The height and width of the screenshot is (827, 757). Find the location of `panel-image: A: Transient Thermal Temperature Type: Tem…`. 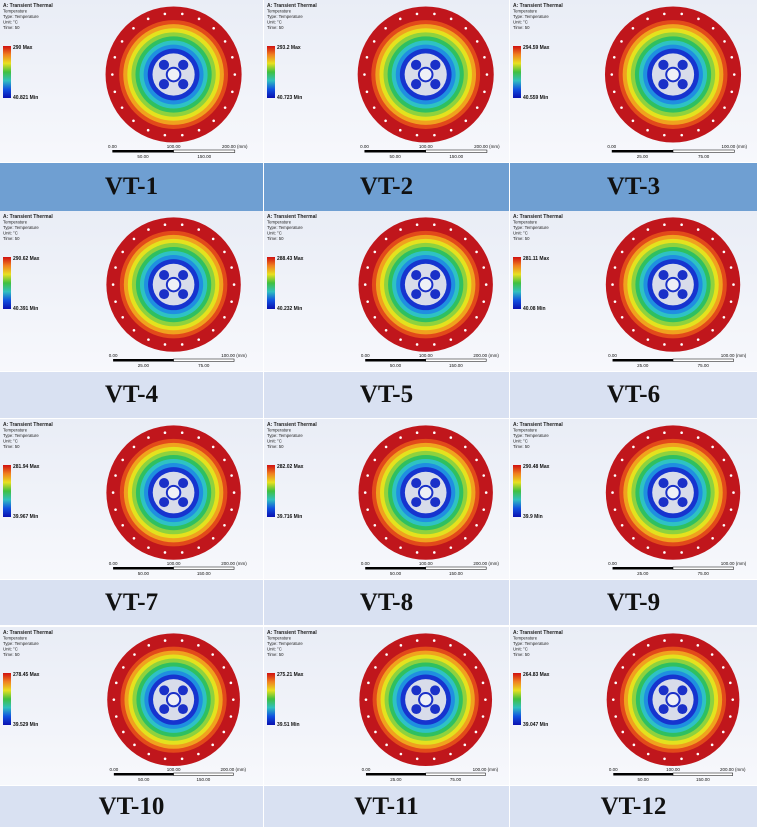

panel-image: A: Transient Thermal Temperature Type: Tem… is located at coordinates (633, 499).